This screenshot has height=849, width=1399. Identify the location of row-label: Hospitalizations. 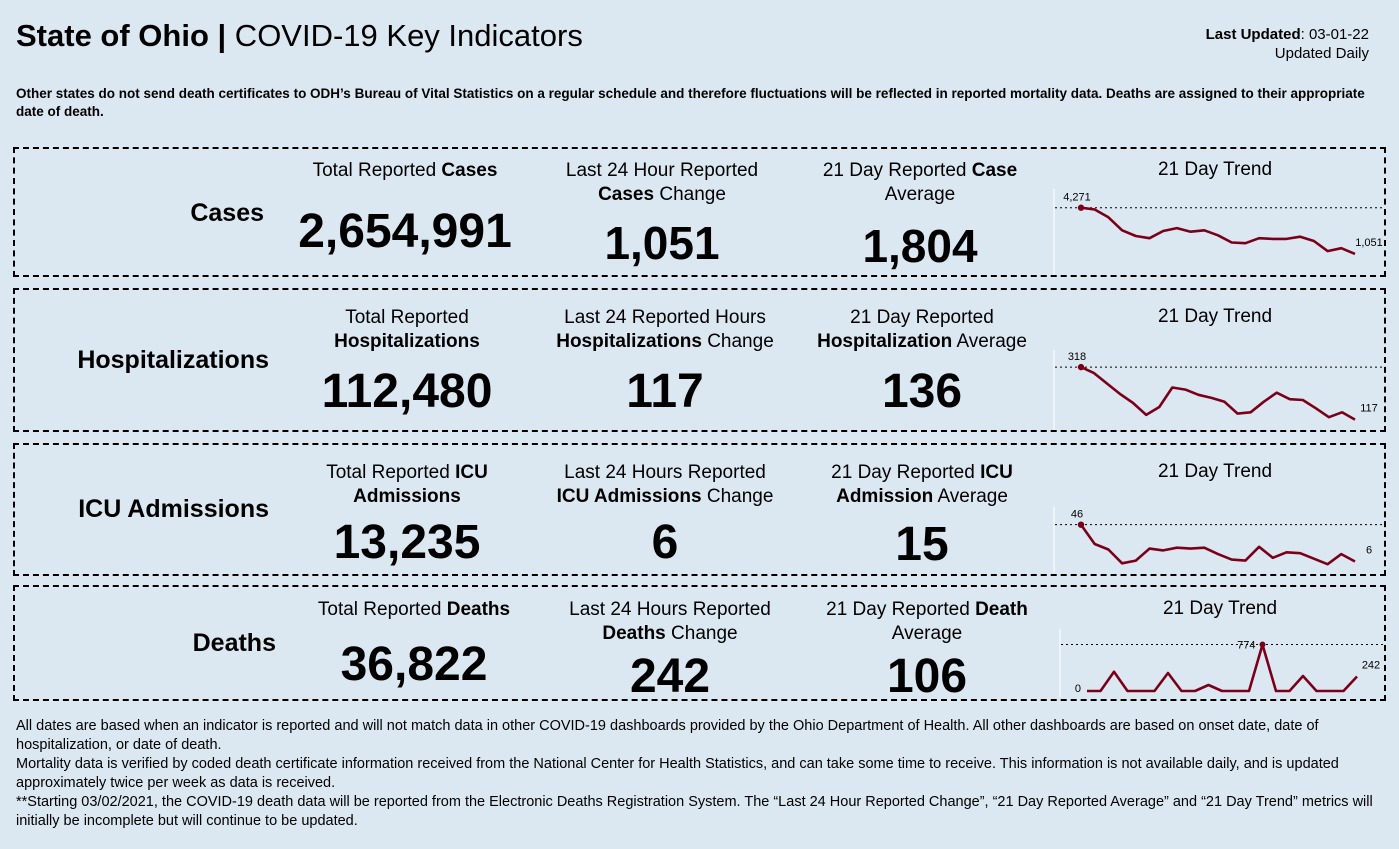
(173, 360).